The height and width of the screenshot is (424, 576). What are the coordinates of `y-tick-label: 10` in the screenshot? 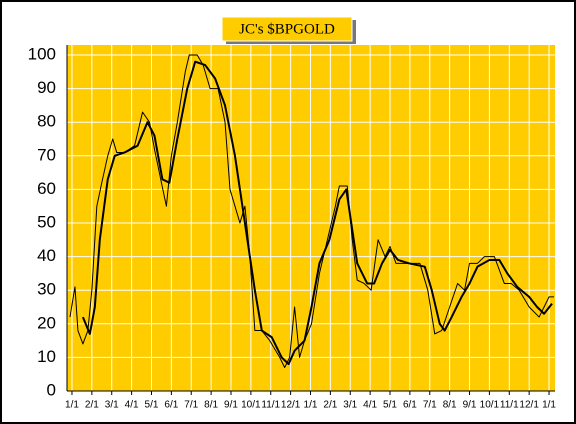 It's located at (46, 356).